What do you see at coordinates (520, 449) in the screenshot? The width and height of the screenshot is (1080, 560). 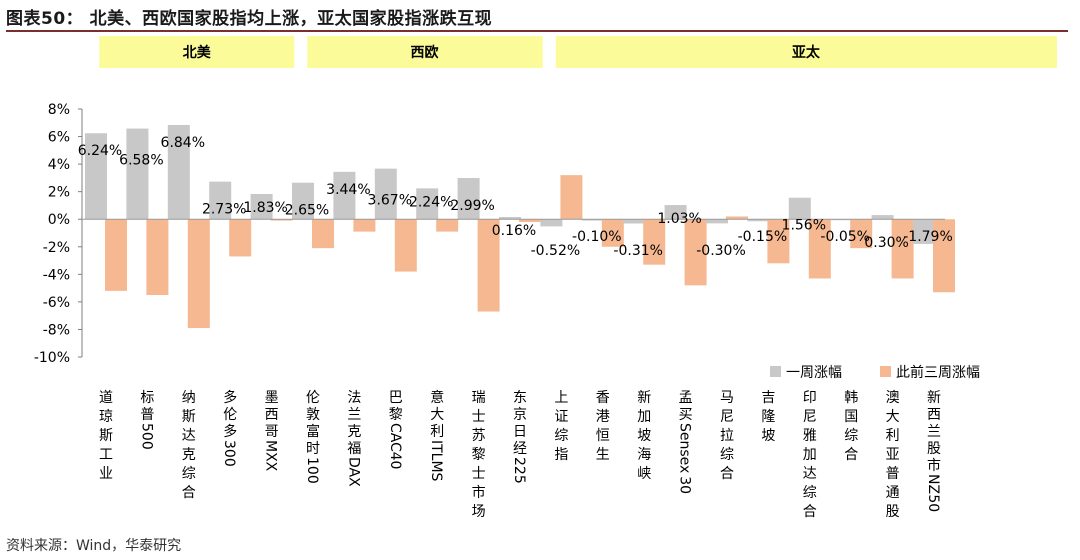 I see `x-label-char: 经` at bounding box center [520, 449].